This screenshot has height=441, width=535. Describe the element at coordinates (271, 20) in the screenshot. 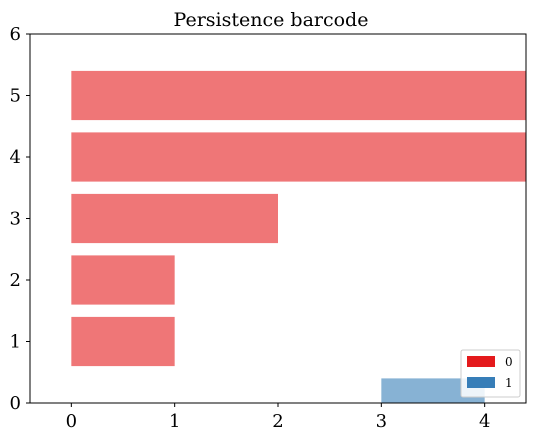

I see `chart-title: Persistence barcode` at that location.